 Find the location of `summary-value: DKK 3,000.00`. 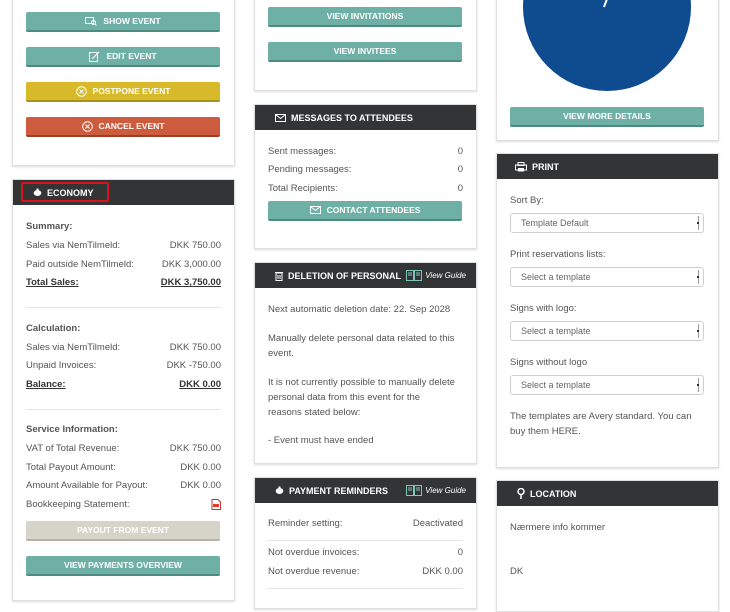

summary-value: DKK 3,000.00 is located at coordinates (191, 264).